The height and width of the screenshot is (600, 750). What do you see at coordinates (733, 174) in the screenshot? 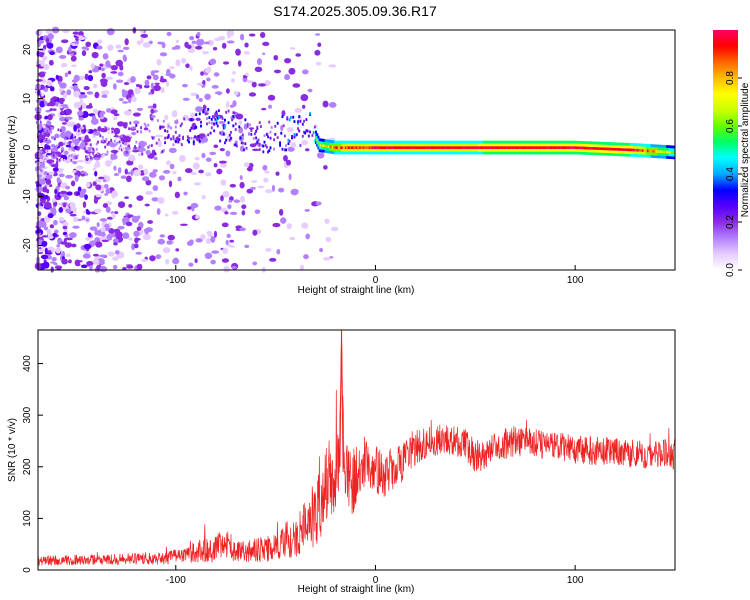
I see `colorbar-ticks: 0.00.20.40.60.8` at bounding box center [733, 174].